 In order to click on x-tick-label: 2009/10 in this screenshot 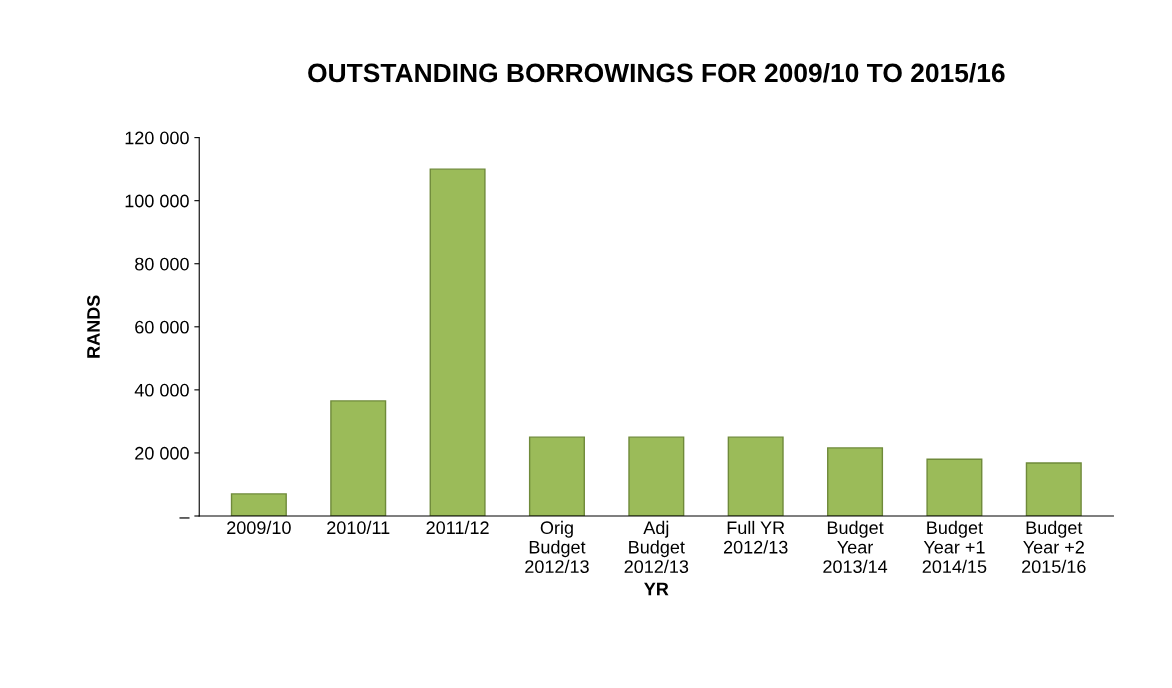, I will do `click(259, 527)`.